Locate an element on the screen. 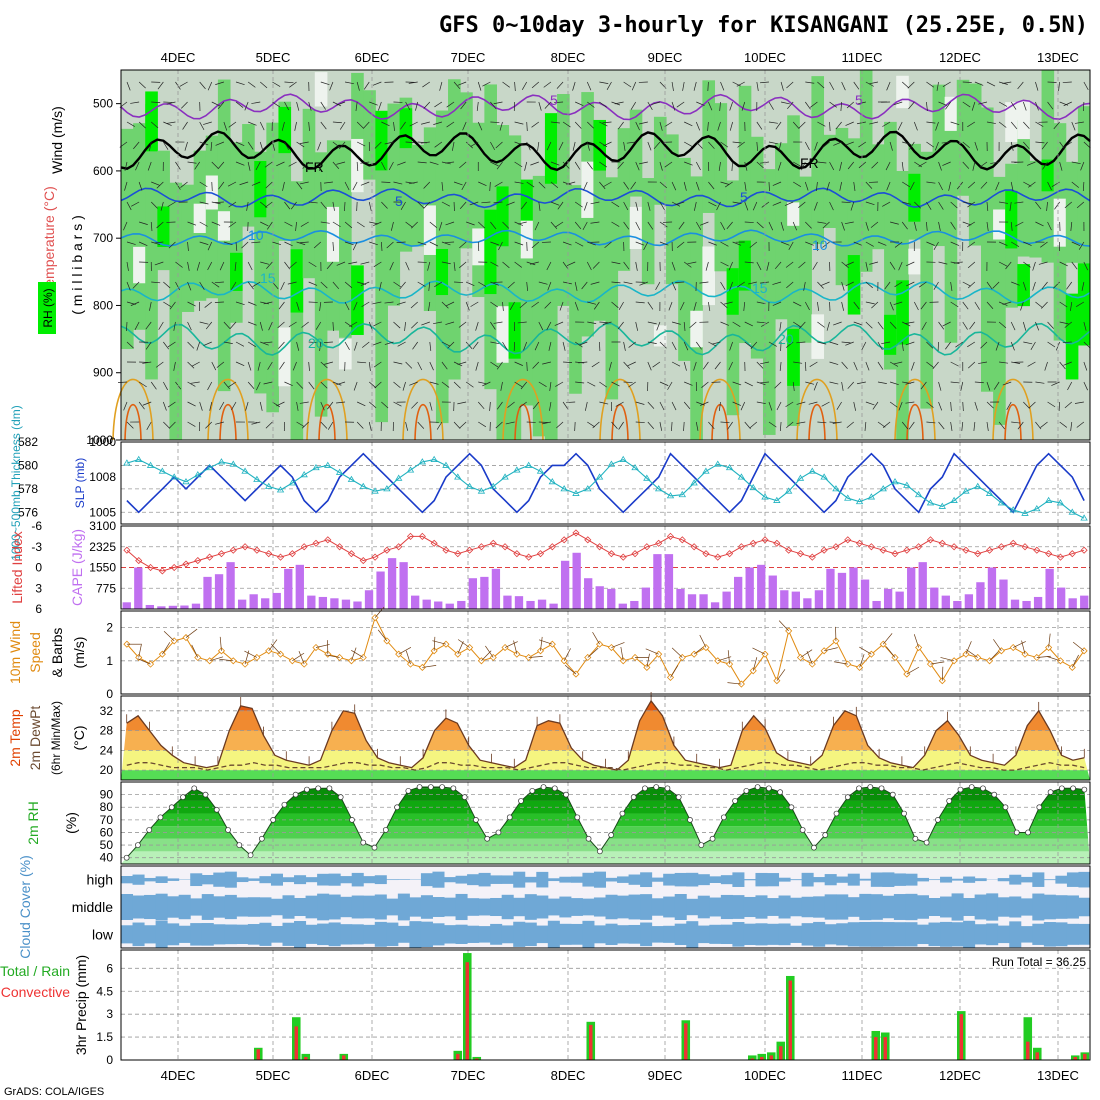 This screenshot has width=1100, height=1100. top-day-label: 9DEC is located at coordinates (665, 57).